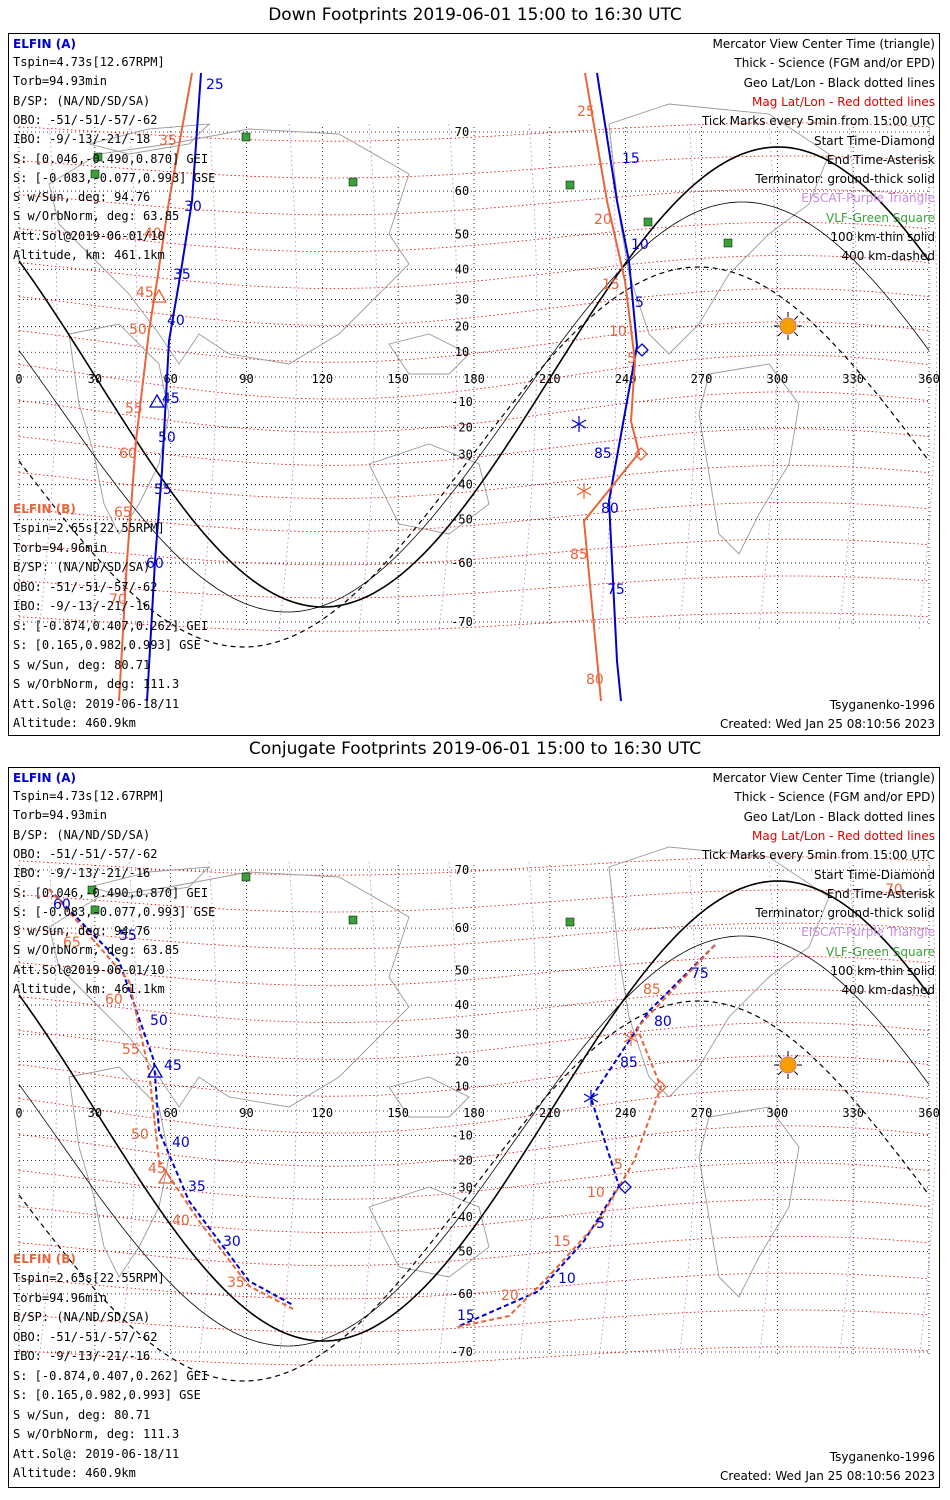 Image resolution: width=950 pixels, height=1500 pixels. Describe the element at coordinates (197, 1187) in the screenshot. I see `track-time-label: 35` at that location.